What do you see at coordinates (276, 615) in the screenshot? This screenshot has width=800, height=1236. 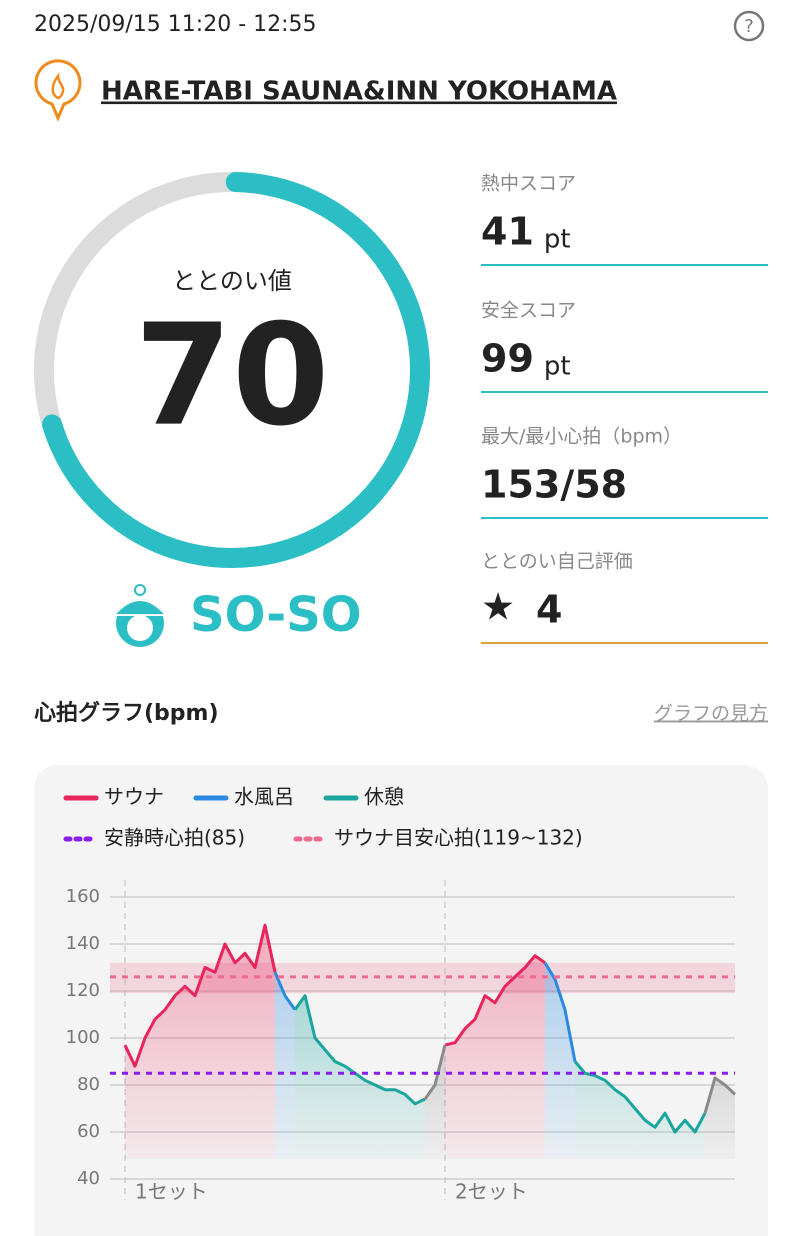 I see `status-text: SO-SO` at bounding box center [276, 615].